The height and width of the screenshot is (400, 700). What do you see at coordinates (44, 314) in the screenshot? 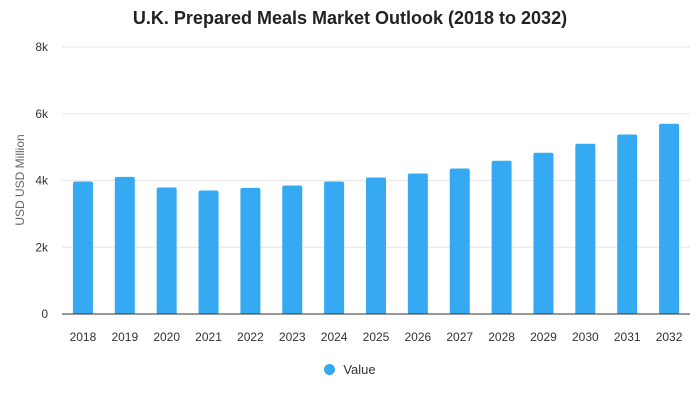
I see `y-tick-label: 0` at bounding box center [44, 314].